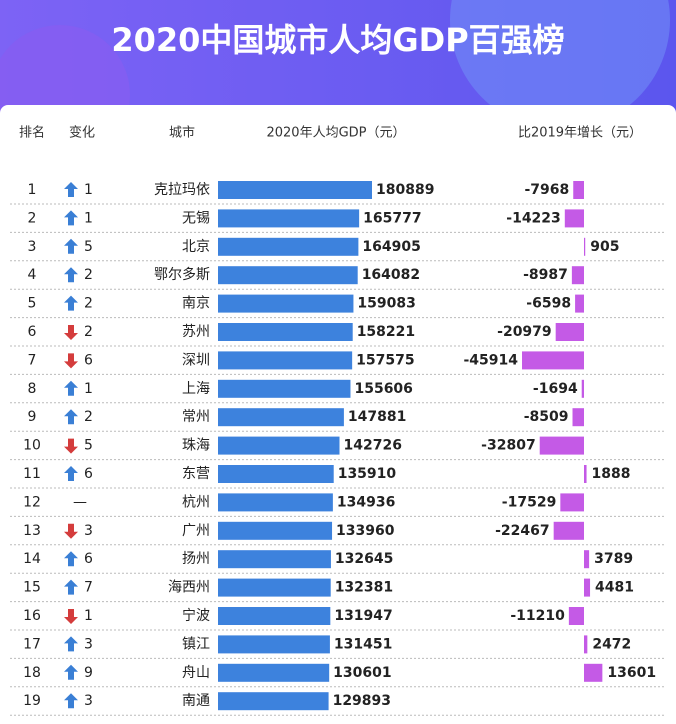 This screenshot has width=676, height=724. What do you see at coordinates (537, 616) in the screenshot?
I see `growth-label: -11210` at bounding box center [537, 616].